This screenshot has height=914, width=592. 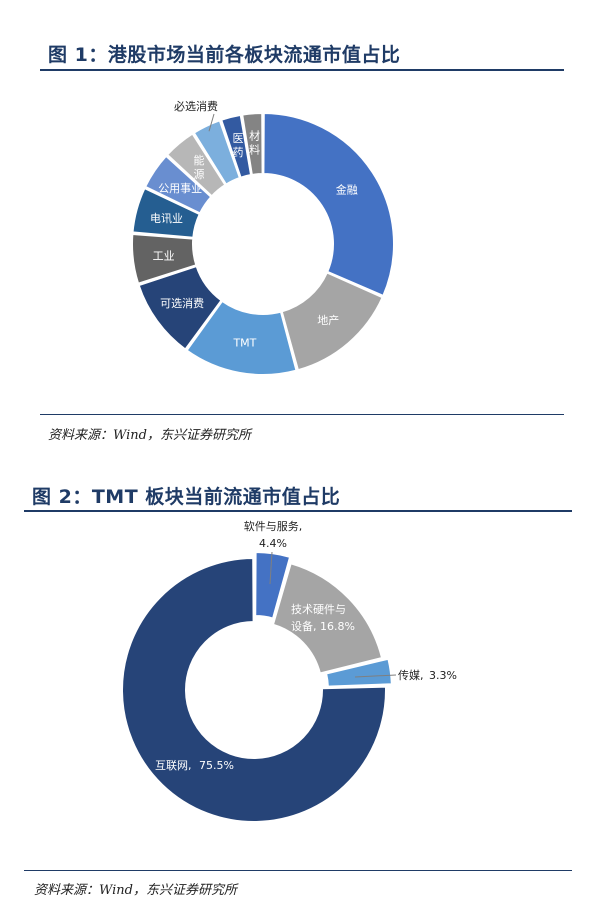 I want to click on chart1-label-9: 医药, so click(x=237, y=145).